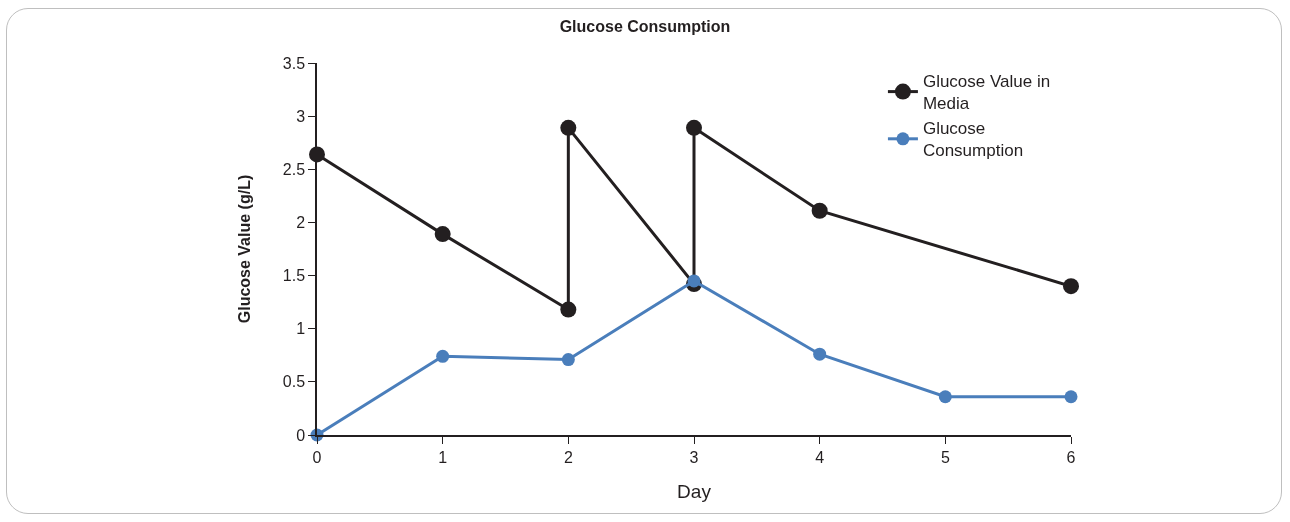 This screenshot has width=1290, height=522. What do you see at coordinates (301, 223) in the screenshot?
I see `y-tick-label: 2` at bounding box center [301, 223].